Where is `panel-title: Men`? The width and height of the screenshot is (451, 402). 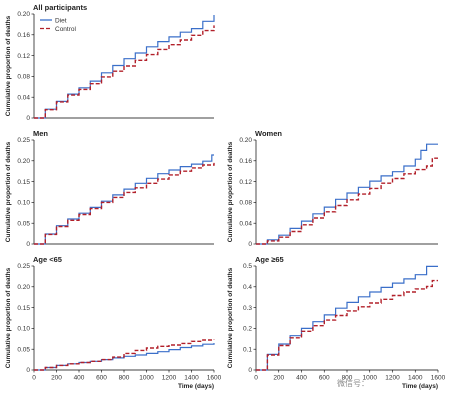 panel-title: Men is located at coordinates (40, 133).